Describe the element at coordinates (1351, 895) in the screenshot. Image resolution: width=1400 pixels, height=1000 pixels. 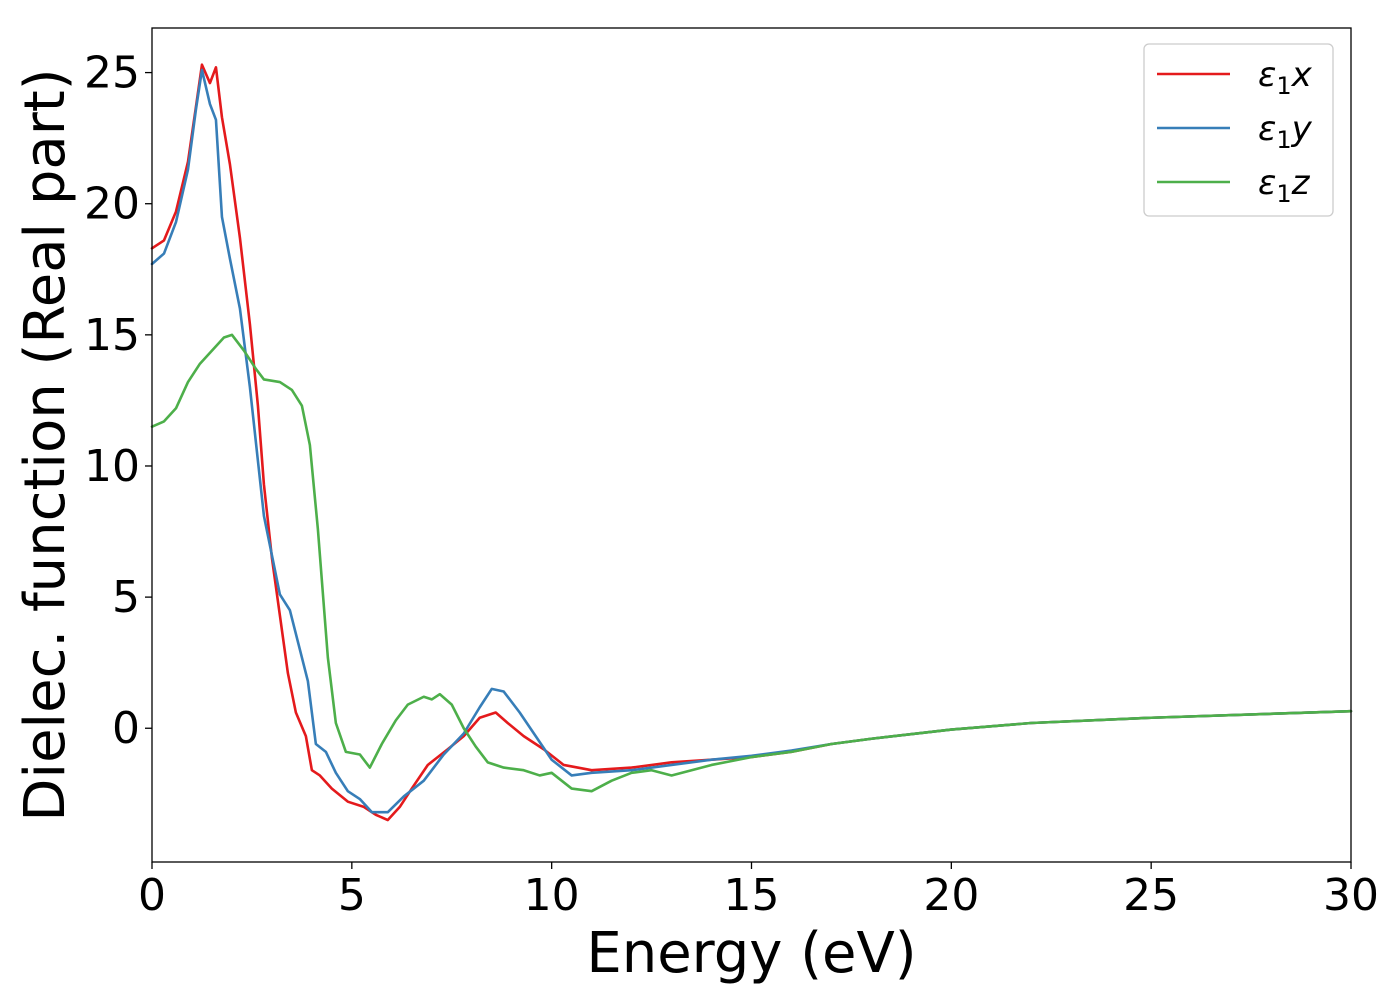
I see `x-tick-label: 30` at that location.